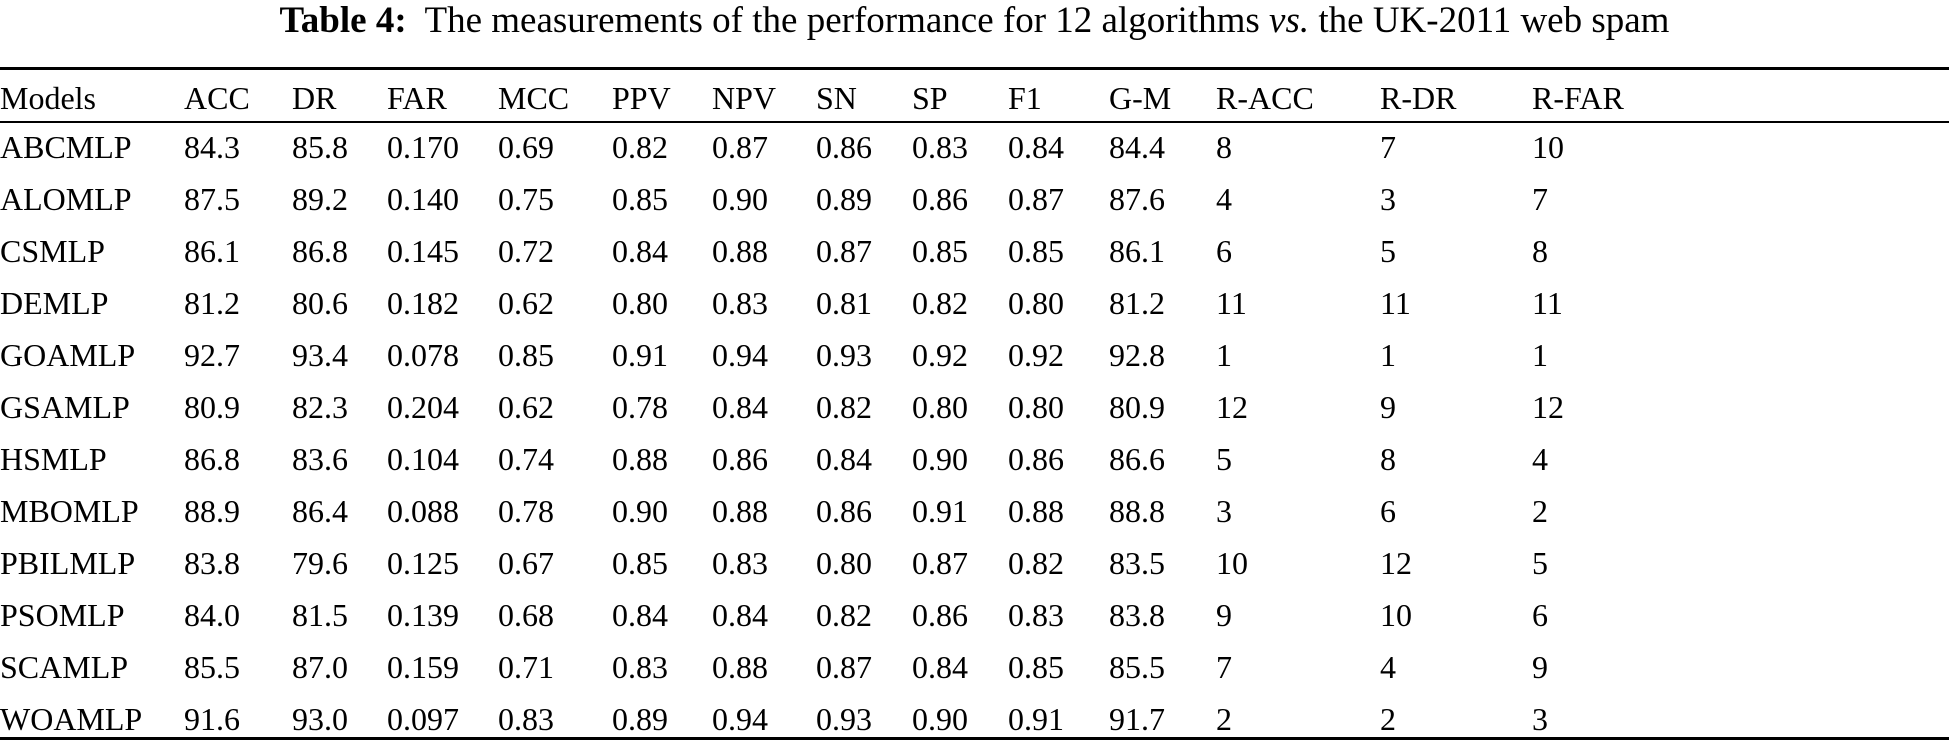 Image resolution: width=1949 pixels, height=745 pixels. I want to click on column-header: SN, so click(836, 98).